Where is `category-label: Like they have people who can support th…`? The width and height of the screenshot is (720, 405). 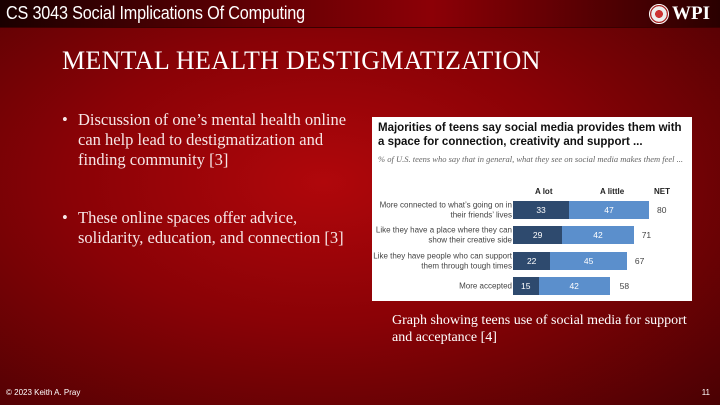
category-label: Like they have people who can support th… is located at coordinates (442, 261).